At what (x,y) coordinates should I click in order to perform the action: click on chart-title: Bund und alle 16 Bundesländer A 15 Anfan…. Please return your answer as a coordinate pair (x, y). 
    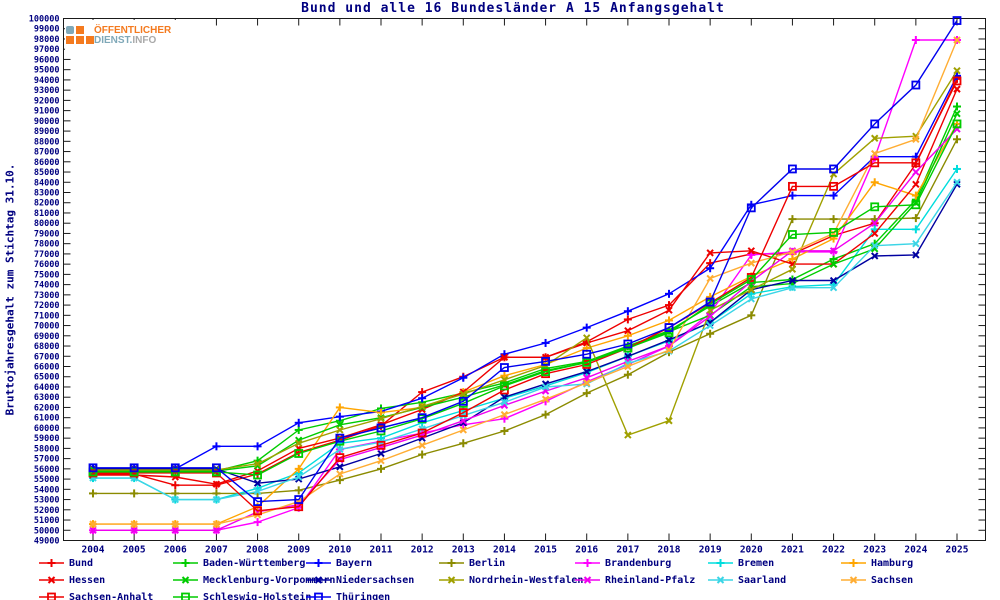
    Looking at the image, I should click on (513, 8).